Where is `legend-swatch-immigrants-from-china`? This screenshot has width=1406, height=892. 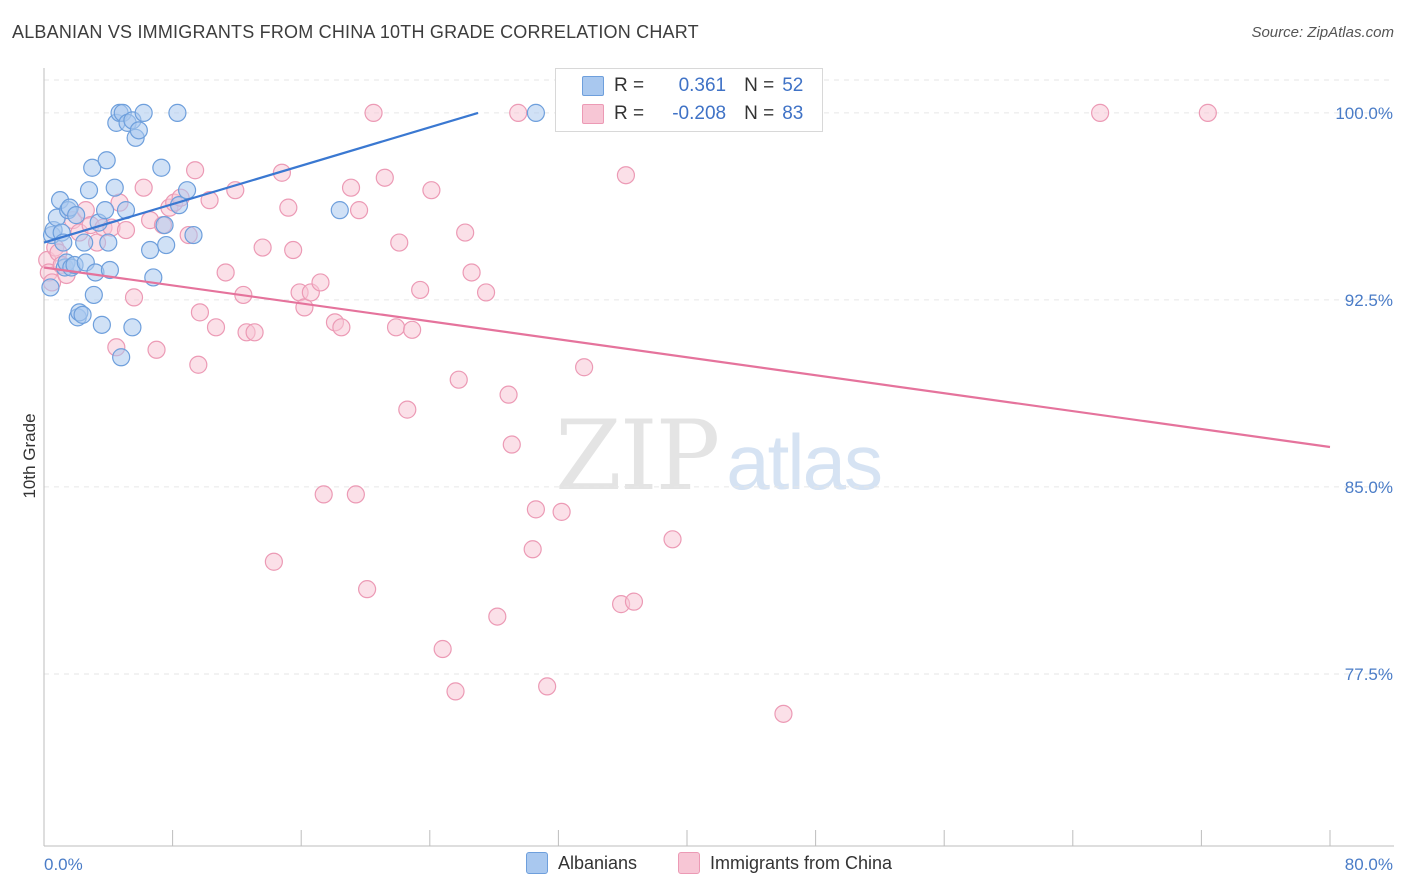 legend-swatch-immigrants-from-china is located at coordinates (689, 863).